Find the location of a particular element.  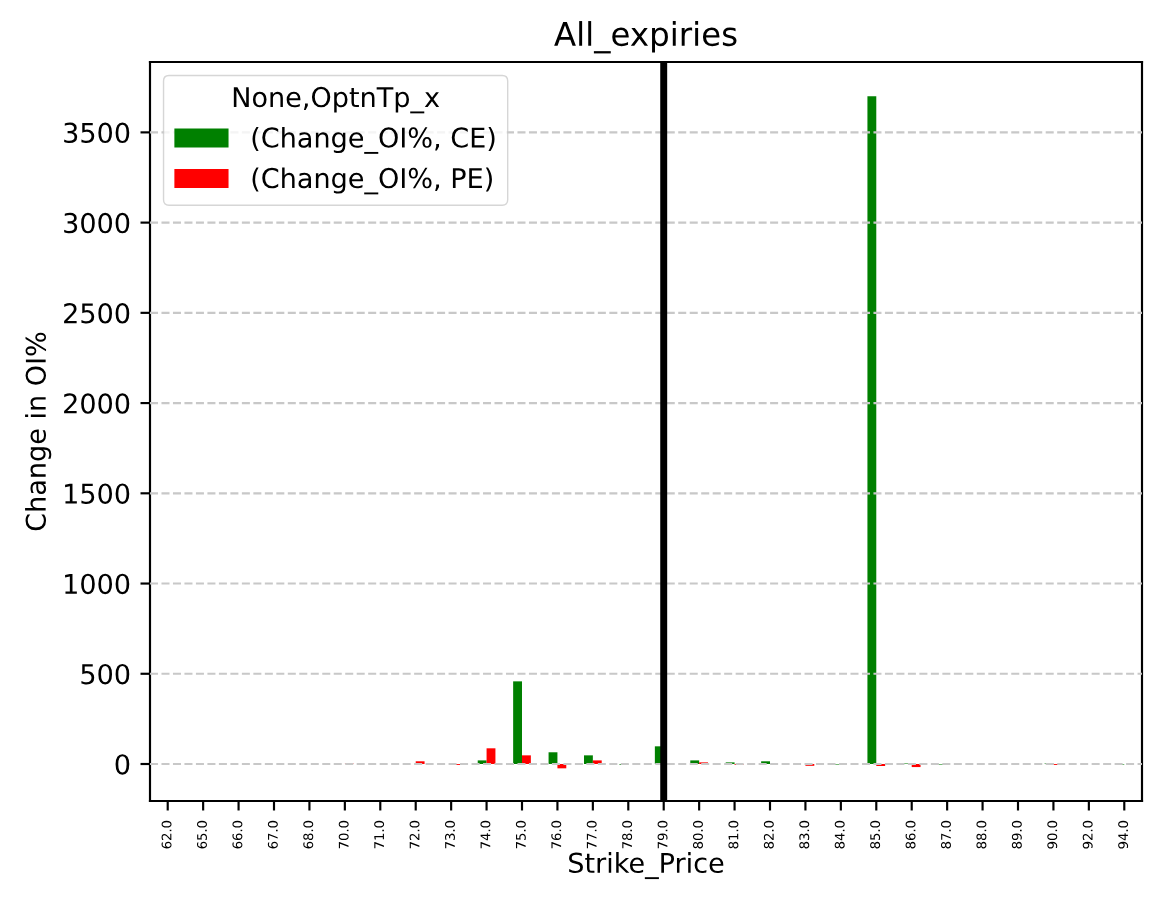

x-tick-label: 68.0 is located at coordinates (308, 834).